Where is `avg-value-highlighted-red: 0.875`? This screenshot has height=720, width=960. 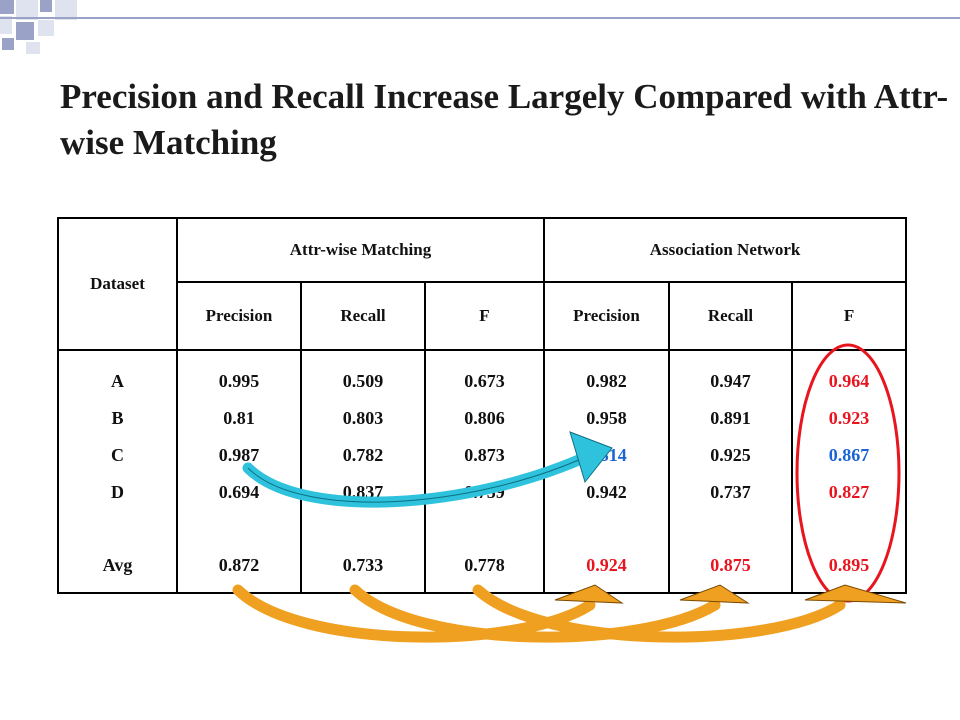 avg-value-highlighted-red: 0.875 is located at coordinates (730, 565).